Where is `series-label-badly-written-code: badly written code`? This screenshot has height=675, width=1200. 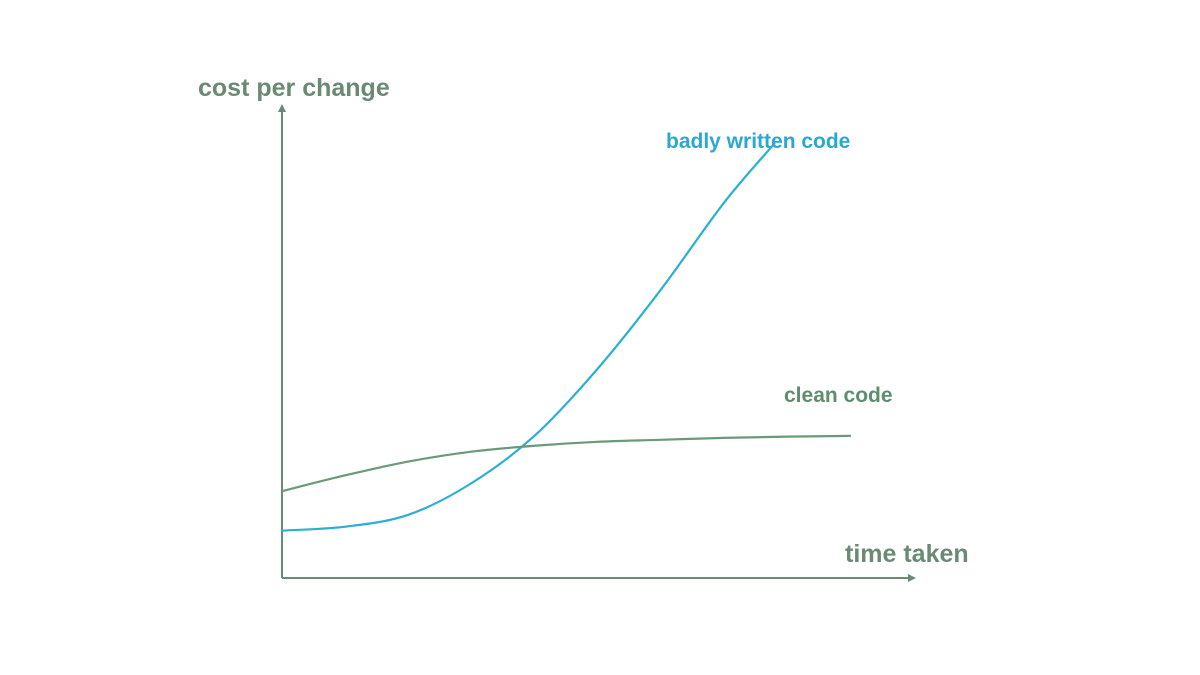
series-label-badly-written-code: badly written code is located at coordinates (758, 141).